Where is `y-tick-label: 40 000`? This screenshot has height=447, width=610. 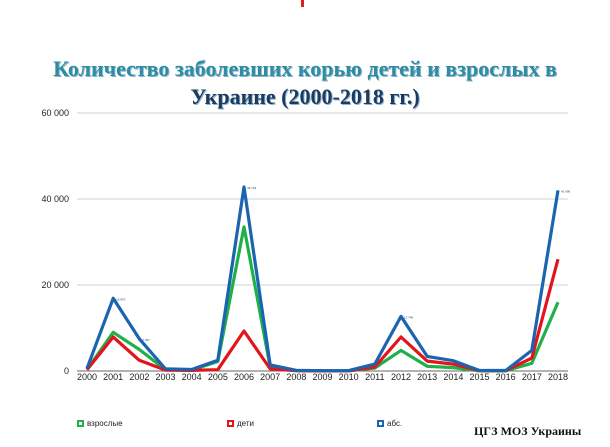 y-tick-label: 40 000 is located at coordinates (55, 199).